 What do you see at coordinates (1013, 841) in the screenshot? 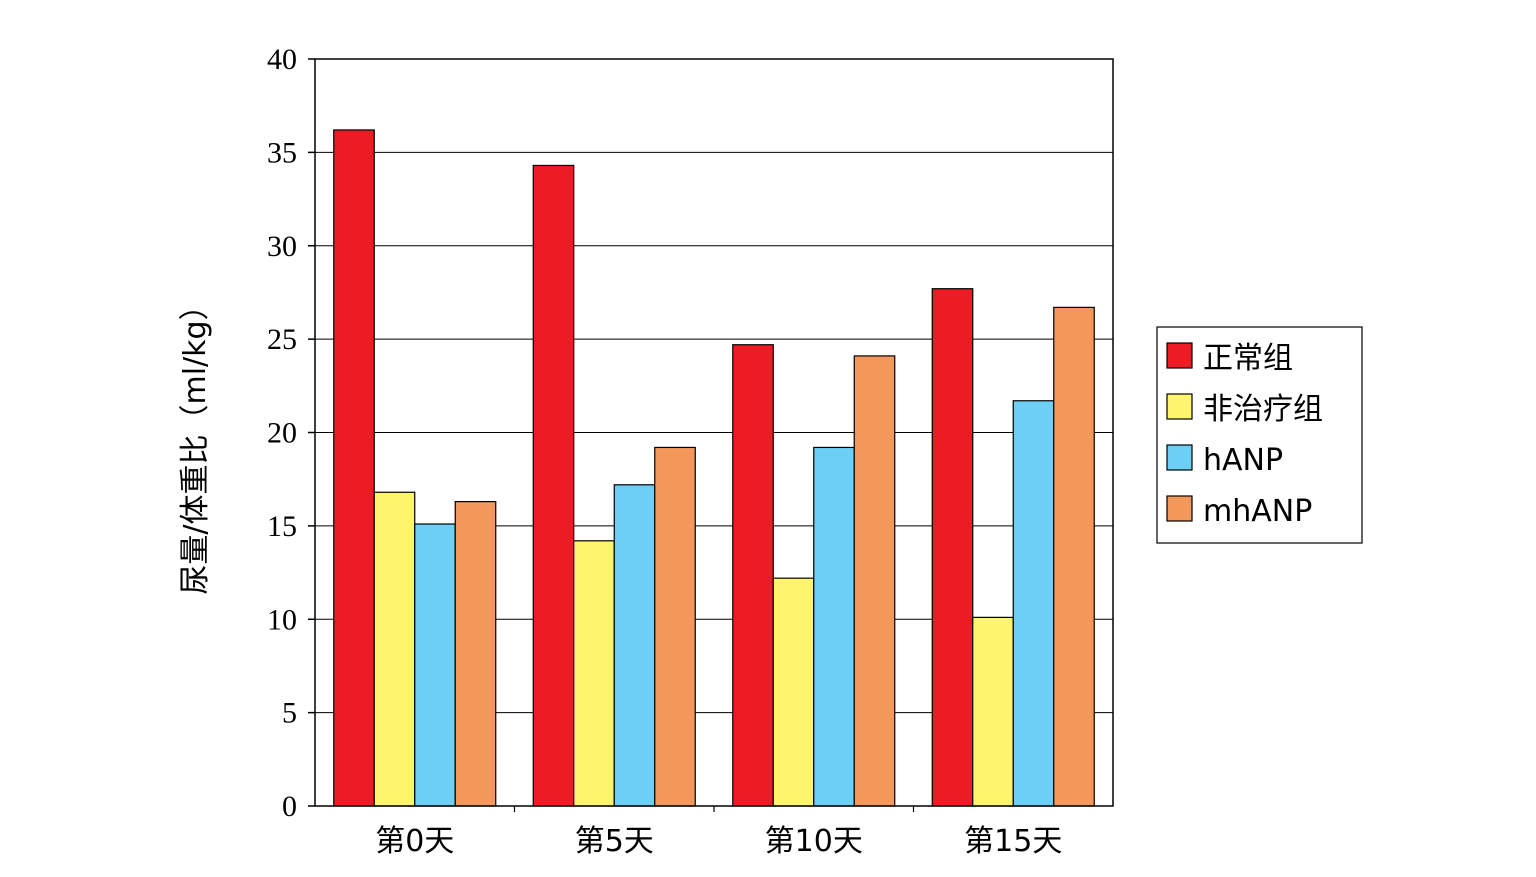
I see `x-tick-label: 第15天` at bounding box center [1013, 841].